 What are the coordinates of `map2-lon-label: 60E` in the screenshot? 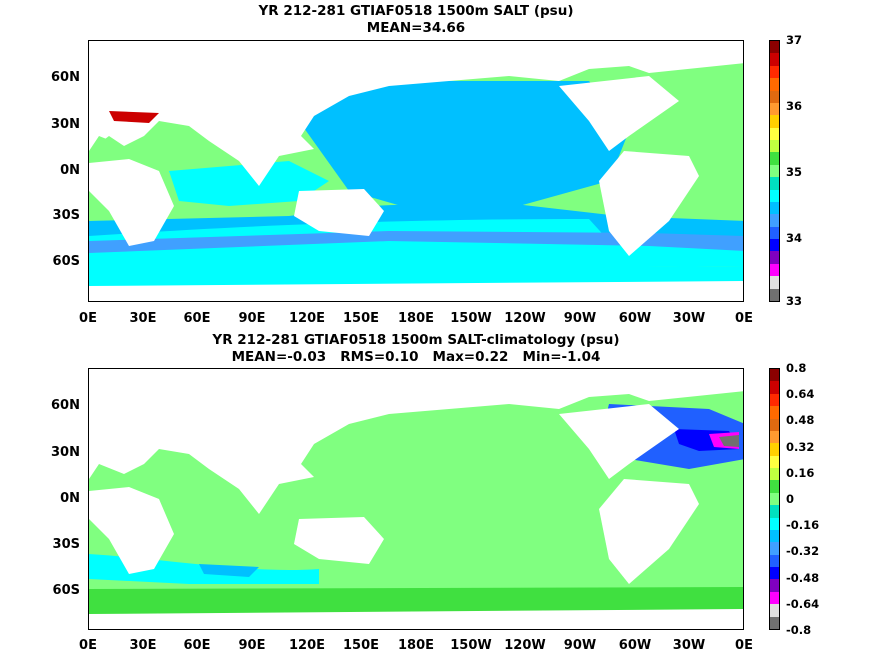 It's located at (197, 645).